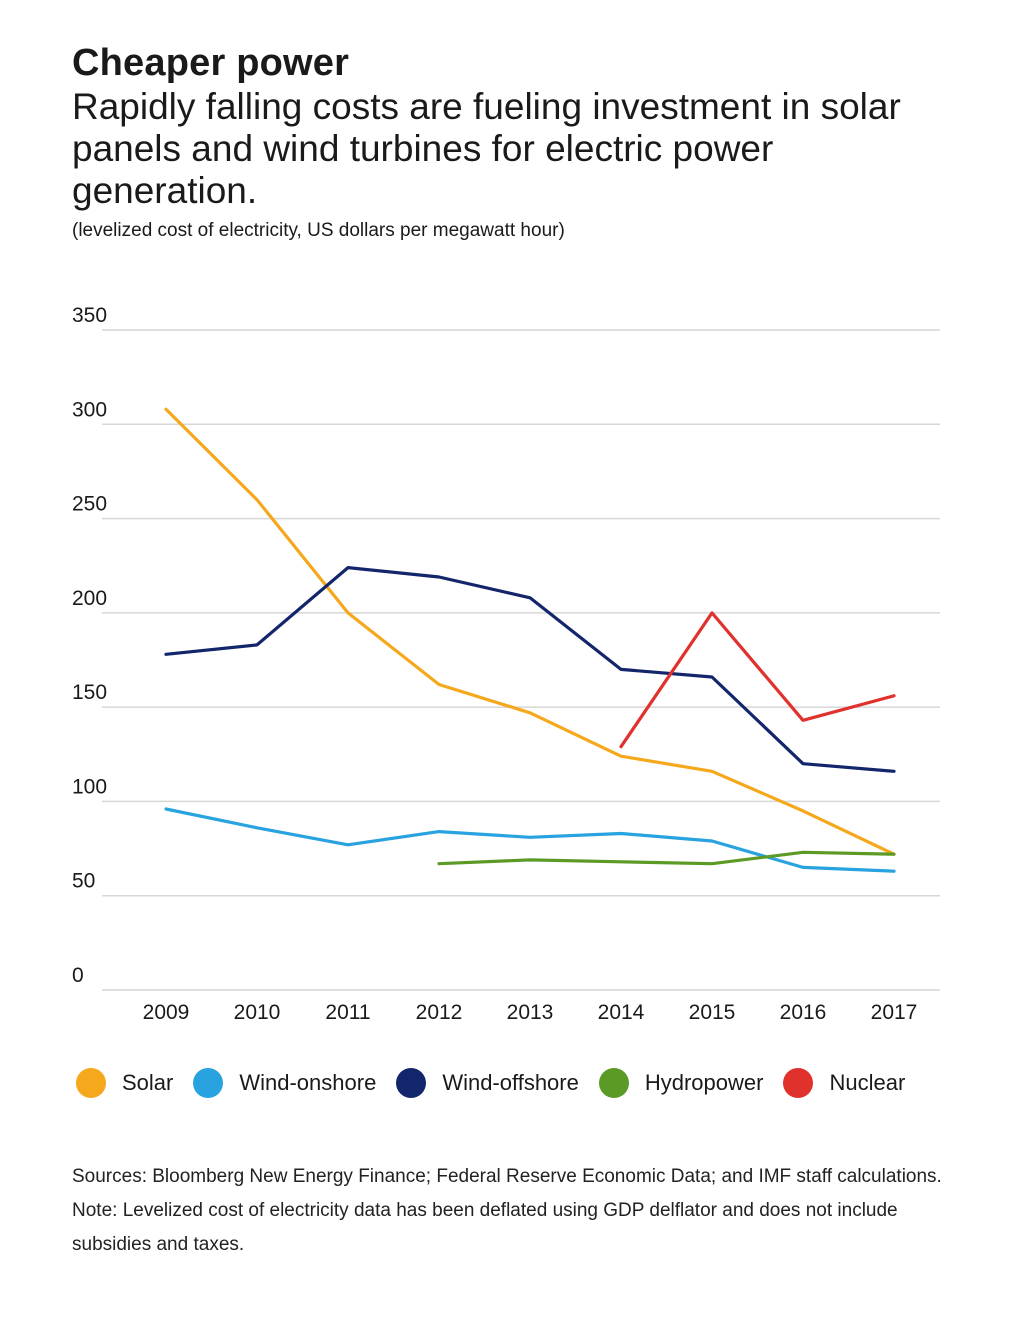  What do you see at coordinates (803, 1012) in the screenshot?
I see `x-tick-label: 2016` at bounding box center [803, 1012].